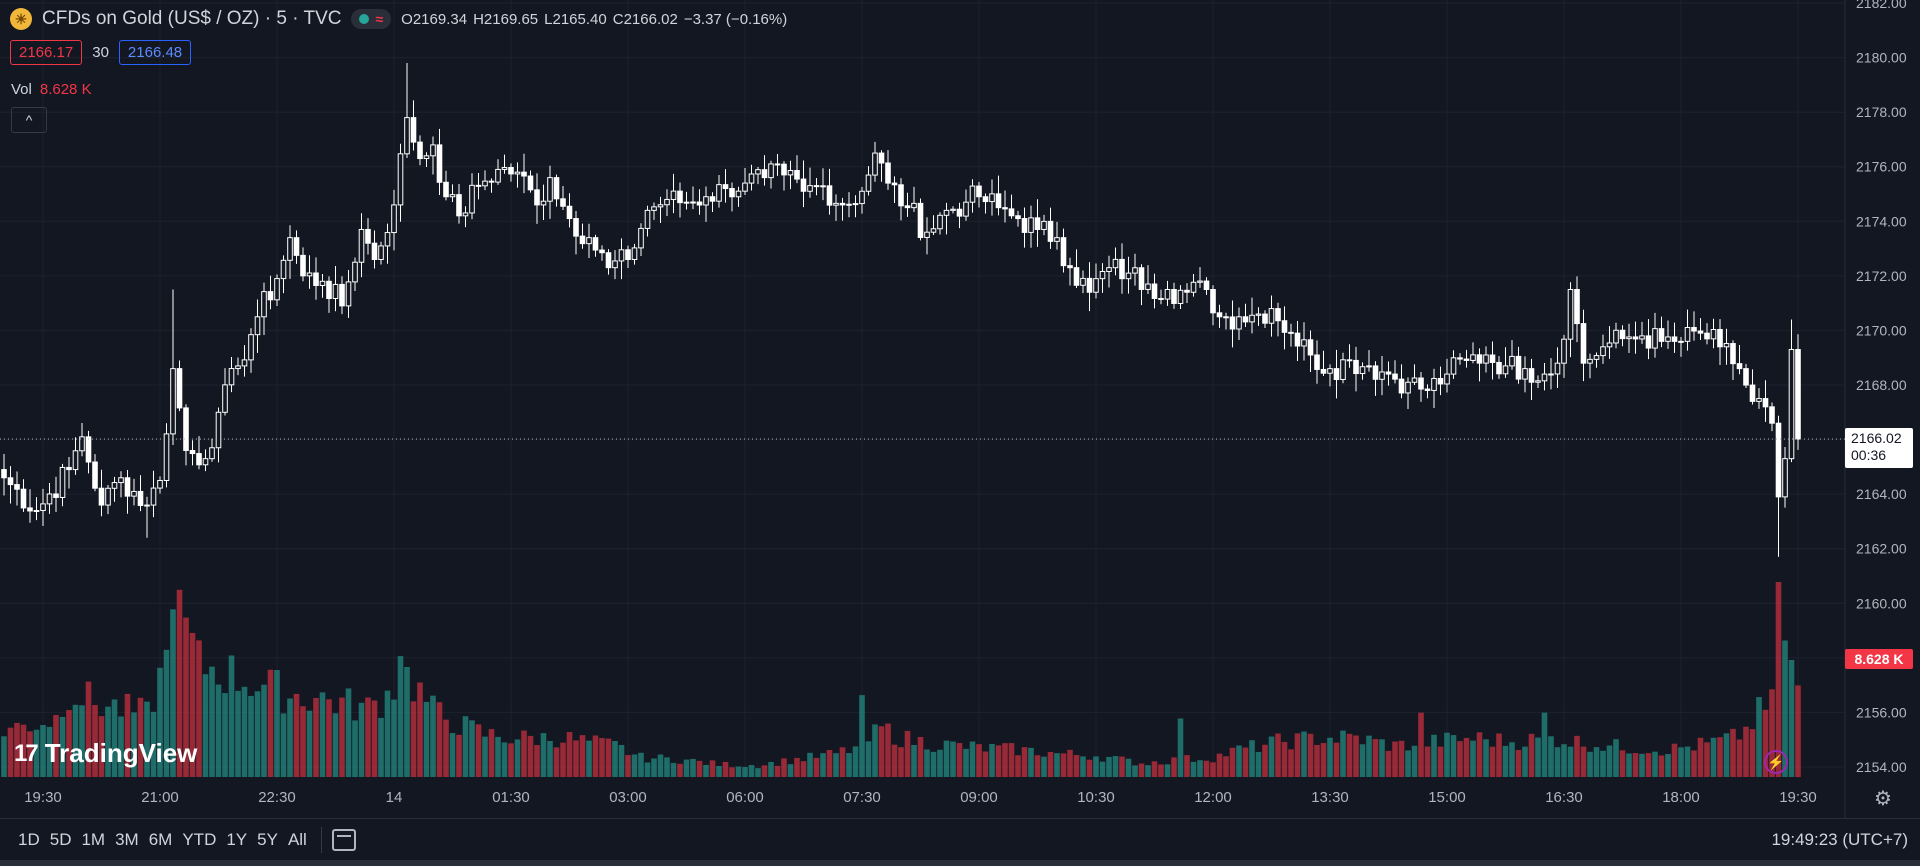  Describe the element at coordinates (155, 52) in the screenshot. I see `buy-price-button: 2166.48` at that location.